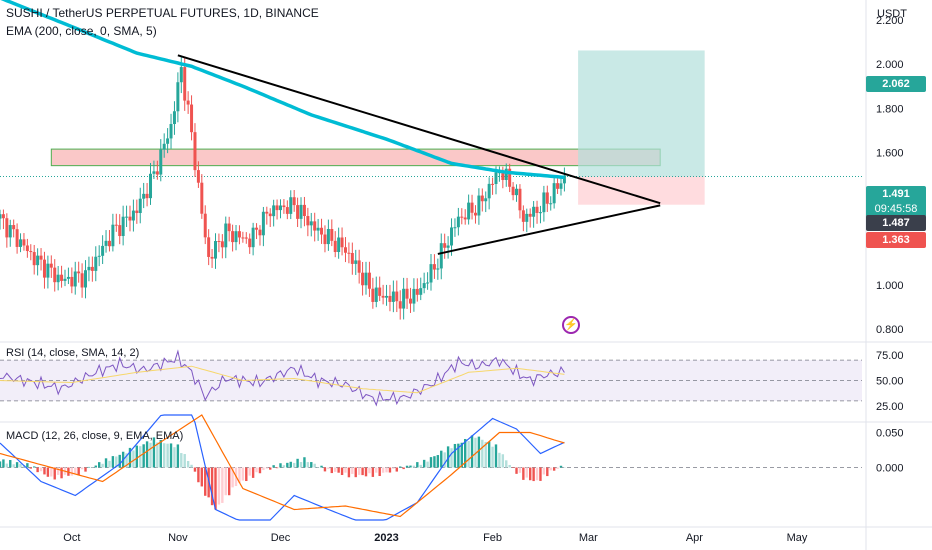  I want to click on date-tick-label: Apr, so click(694, 538).